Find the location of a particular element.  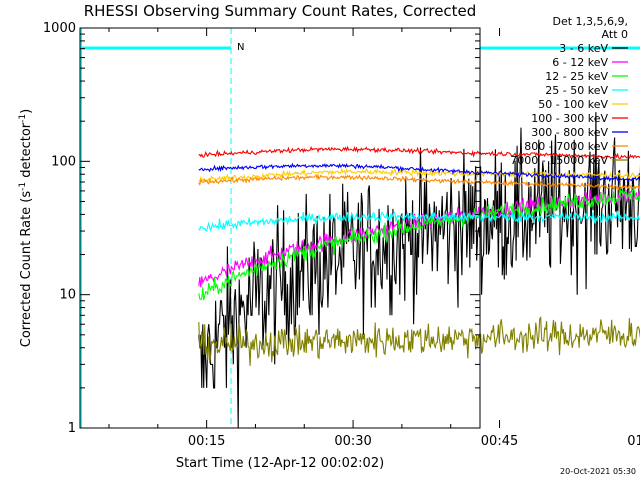

legend-label: 12 - 25 keV is located at coordinates (576, 76).